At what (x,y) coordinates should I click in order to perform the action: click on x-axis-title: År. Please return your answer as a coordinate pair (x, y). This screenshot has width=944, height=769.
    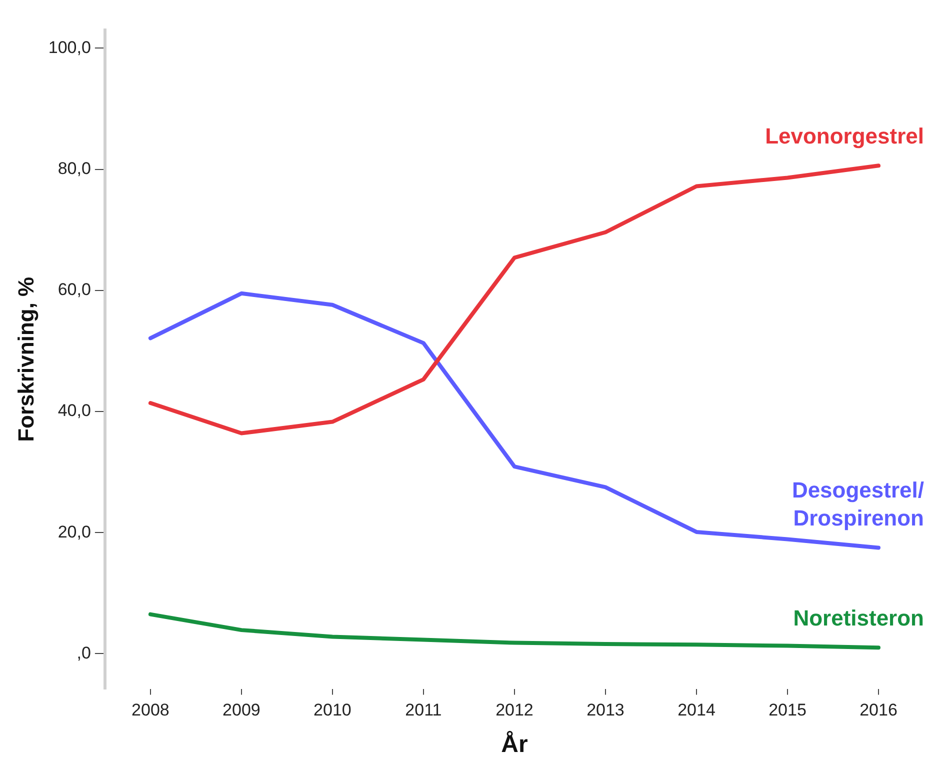
    Looking at the image, I should click on (514, 744).